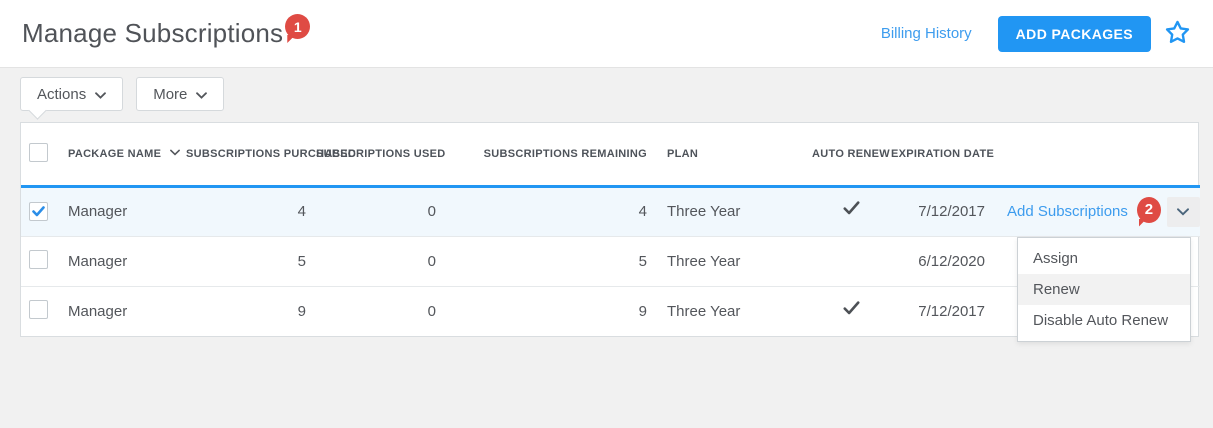 This screenshot has height=428, width=1213. I want to click on column-header-package-name: PACKAGE NAME, so click(121, 155).